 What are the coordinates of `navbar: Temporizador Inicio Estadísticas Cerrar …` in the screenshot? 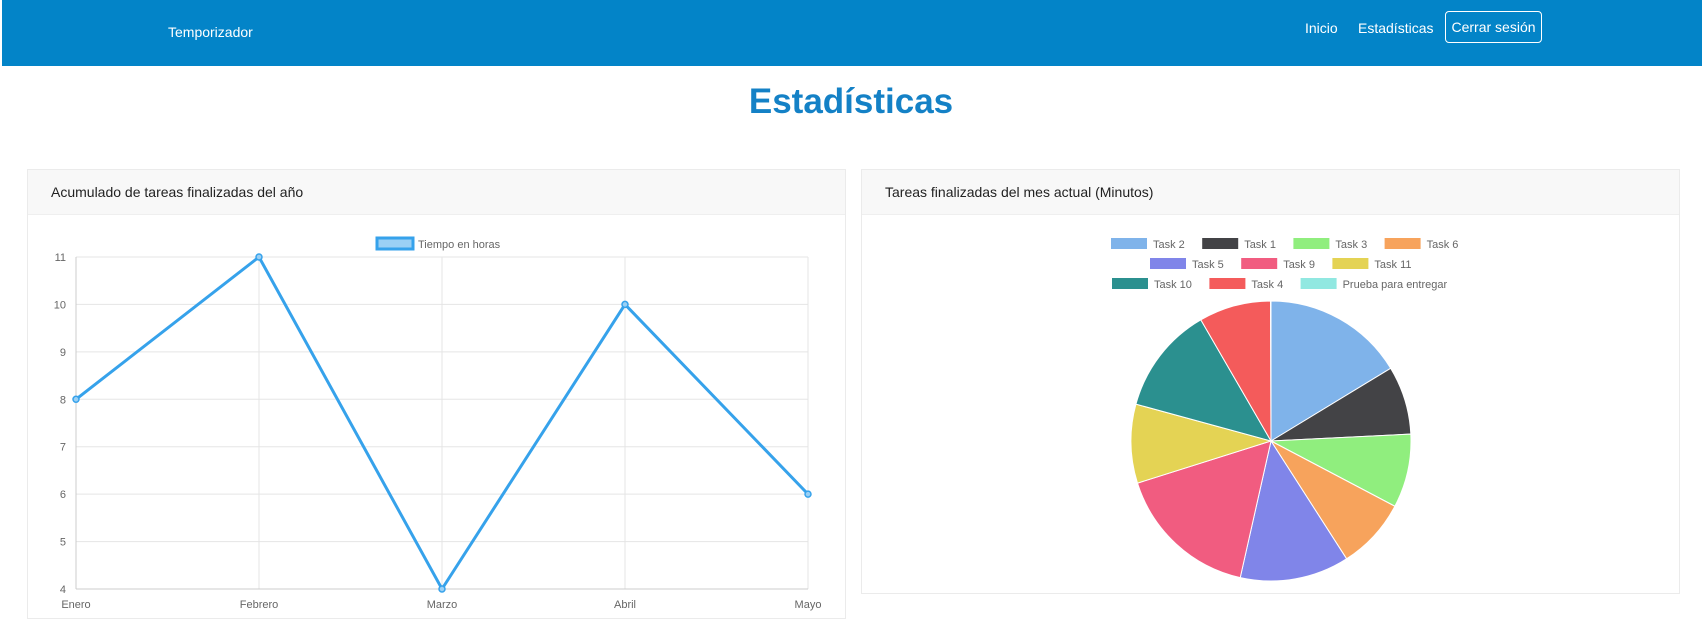 It's located at (852, 33).